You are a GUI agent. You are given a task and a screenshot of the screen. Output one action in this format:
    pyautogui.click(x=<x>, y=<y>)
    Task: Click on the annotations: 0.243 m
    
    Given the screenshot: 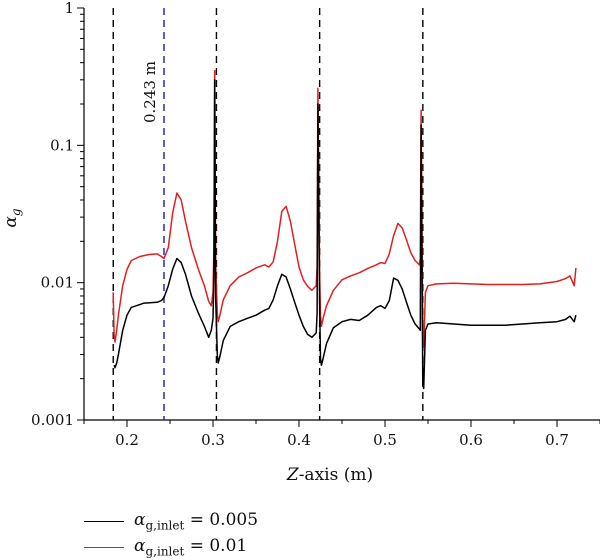 What is the action you would take?
    pyautogui.click(x=150, y=92)
    